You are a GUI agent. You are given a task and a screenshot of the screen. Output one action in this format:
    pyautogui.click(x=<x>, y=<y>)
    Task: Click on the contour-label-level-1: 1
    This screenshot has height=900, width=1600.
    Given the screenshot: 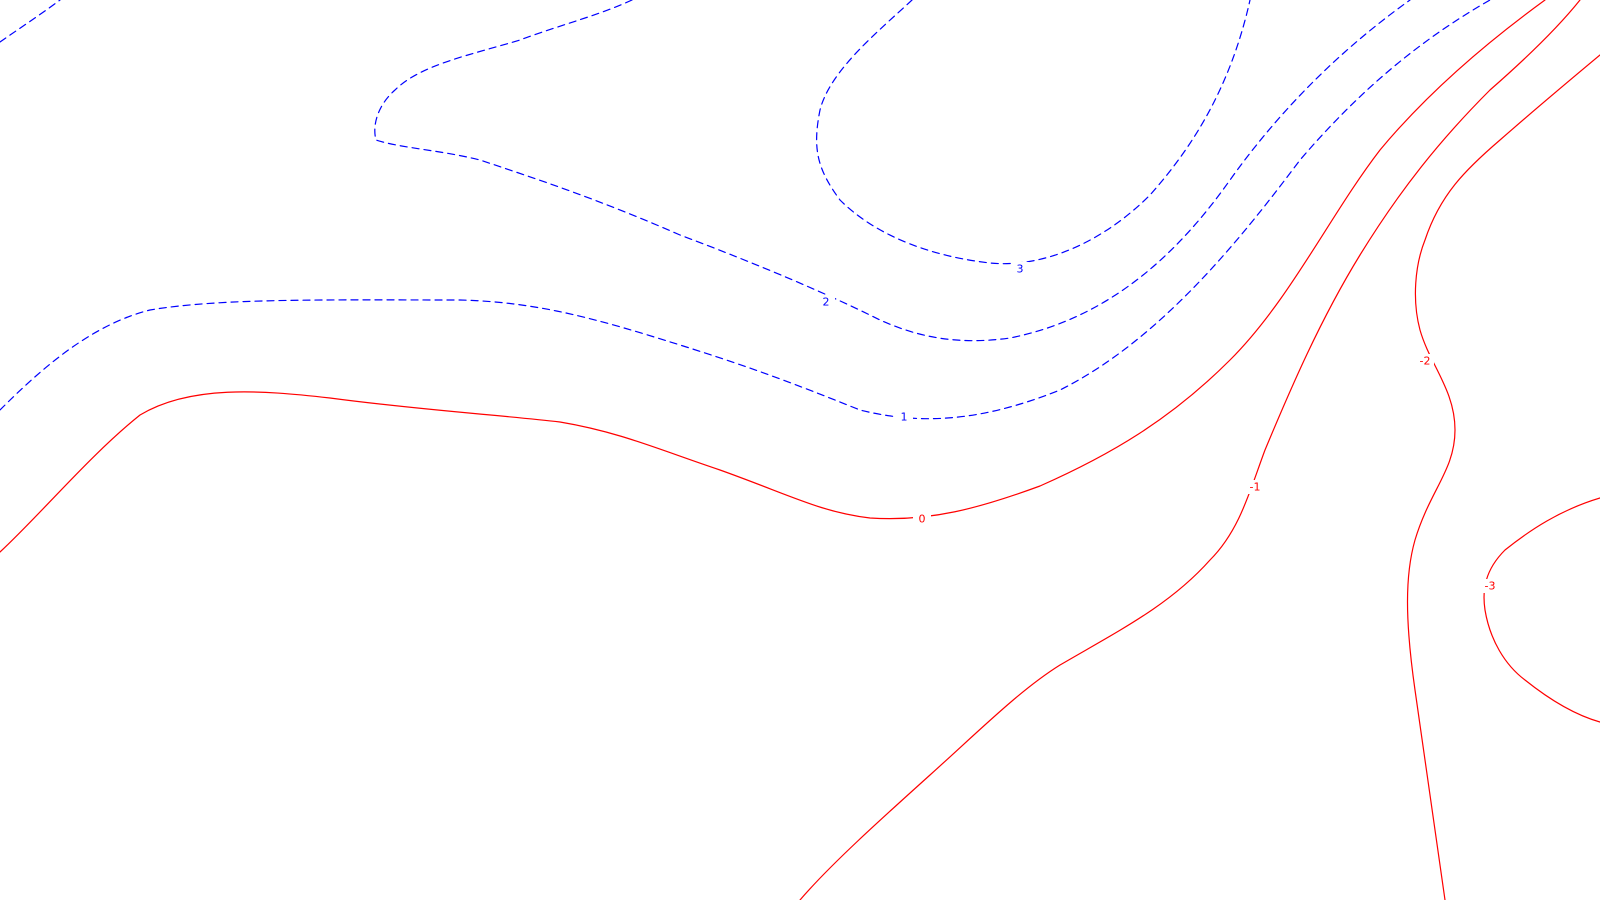 What is the action you would take?
    pyautogui.click(x=904, y=417)
    